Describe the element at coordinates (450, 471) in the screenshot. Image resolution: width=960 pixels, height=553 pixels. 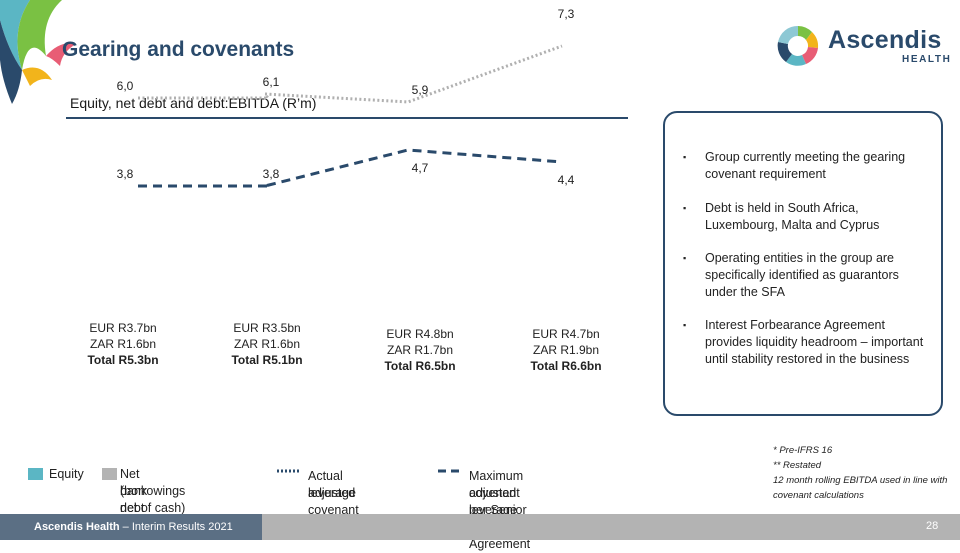
I see `dashed-line-swatch-icon` at that location.